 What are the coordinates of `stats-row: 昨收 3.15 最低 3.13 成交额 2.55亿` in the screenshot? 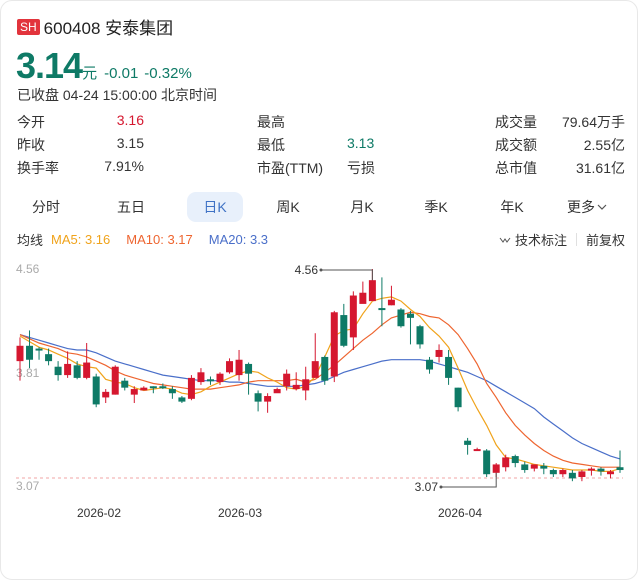 It's located at (322, 146).